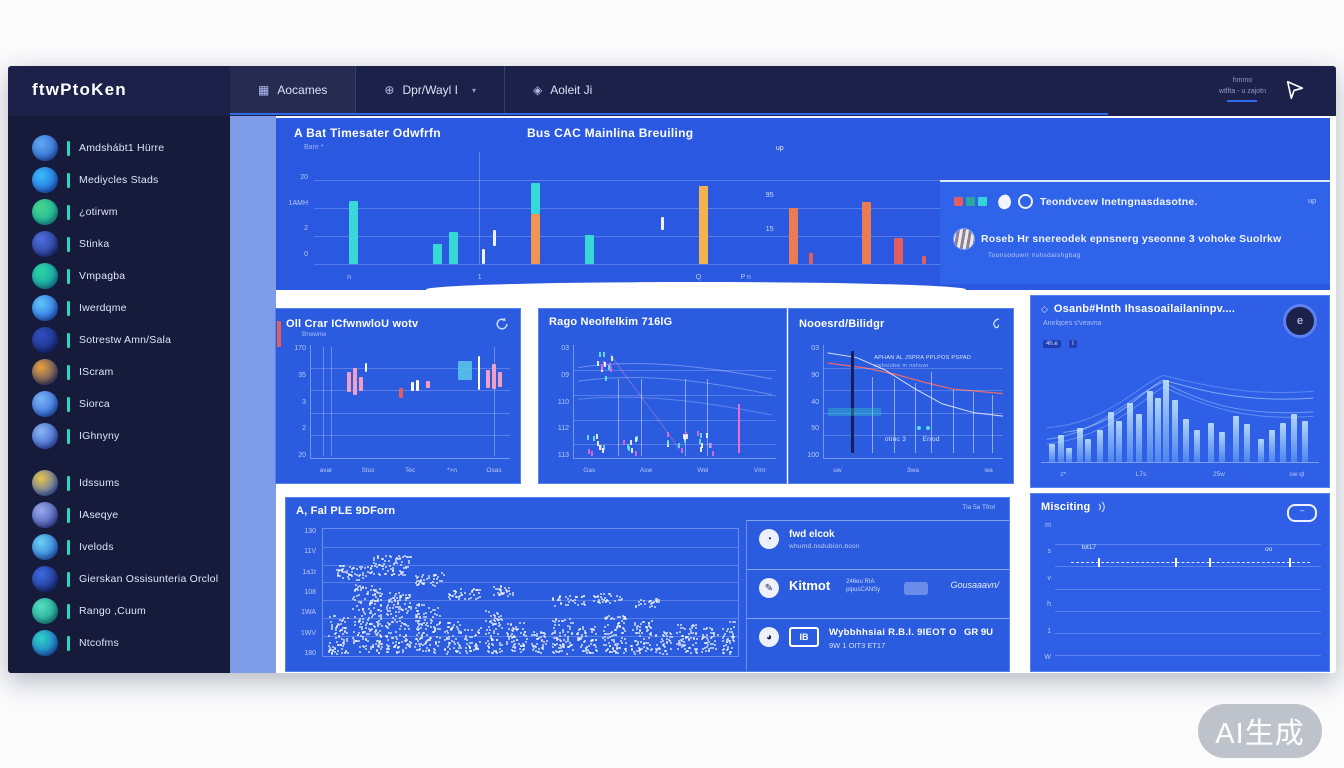  Describe the element at coordinates (930, 440) in the screenshot. I see `data-label: Errod` at that location.